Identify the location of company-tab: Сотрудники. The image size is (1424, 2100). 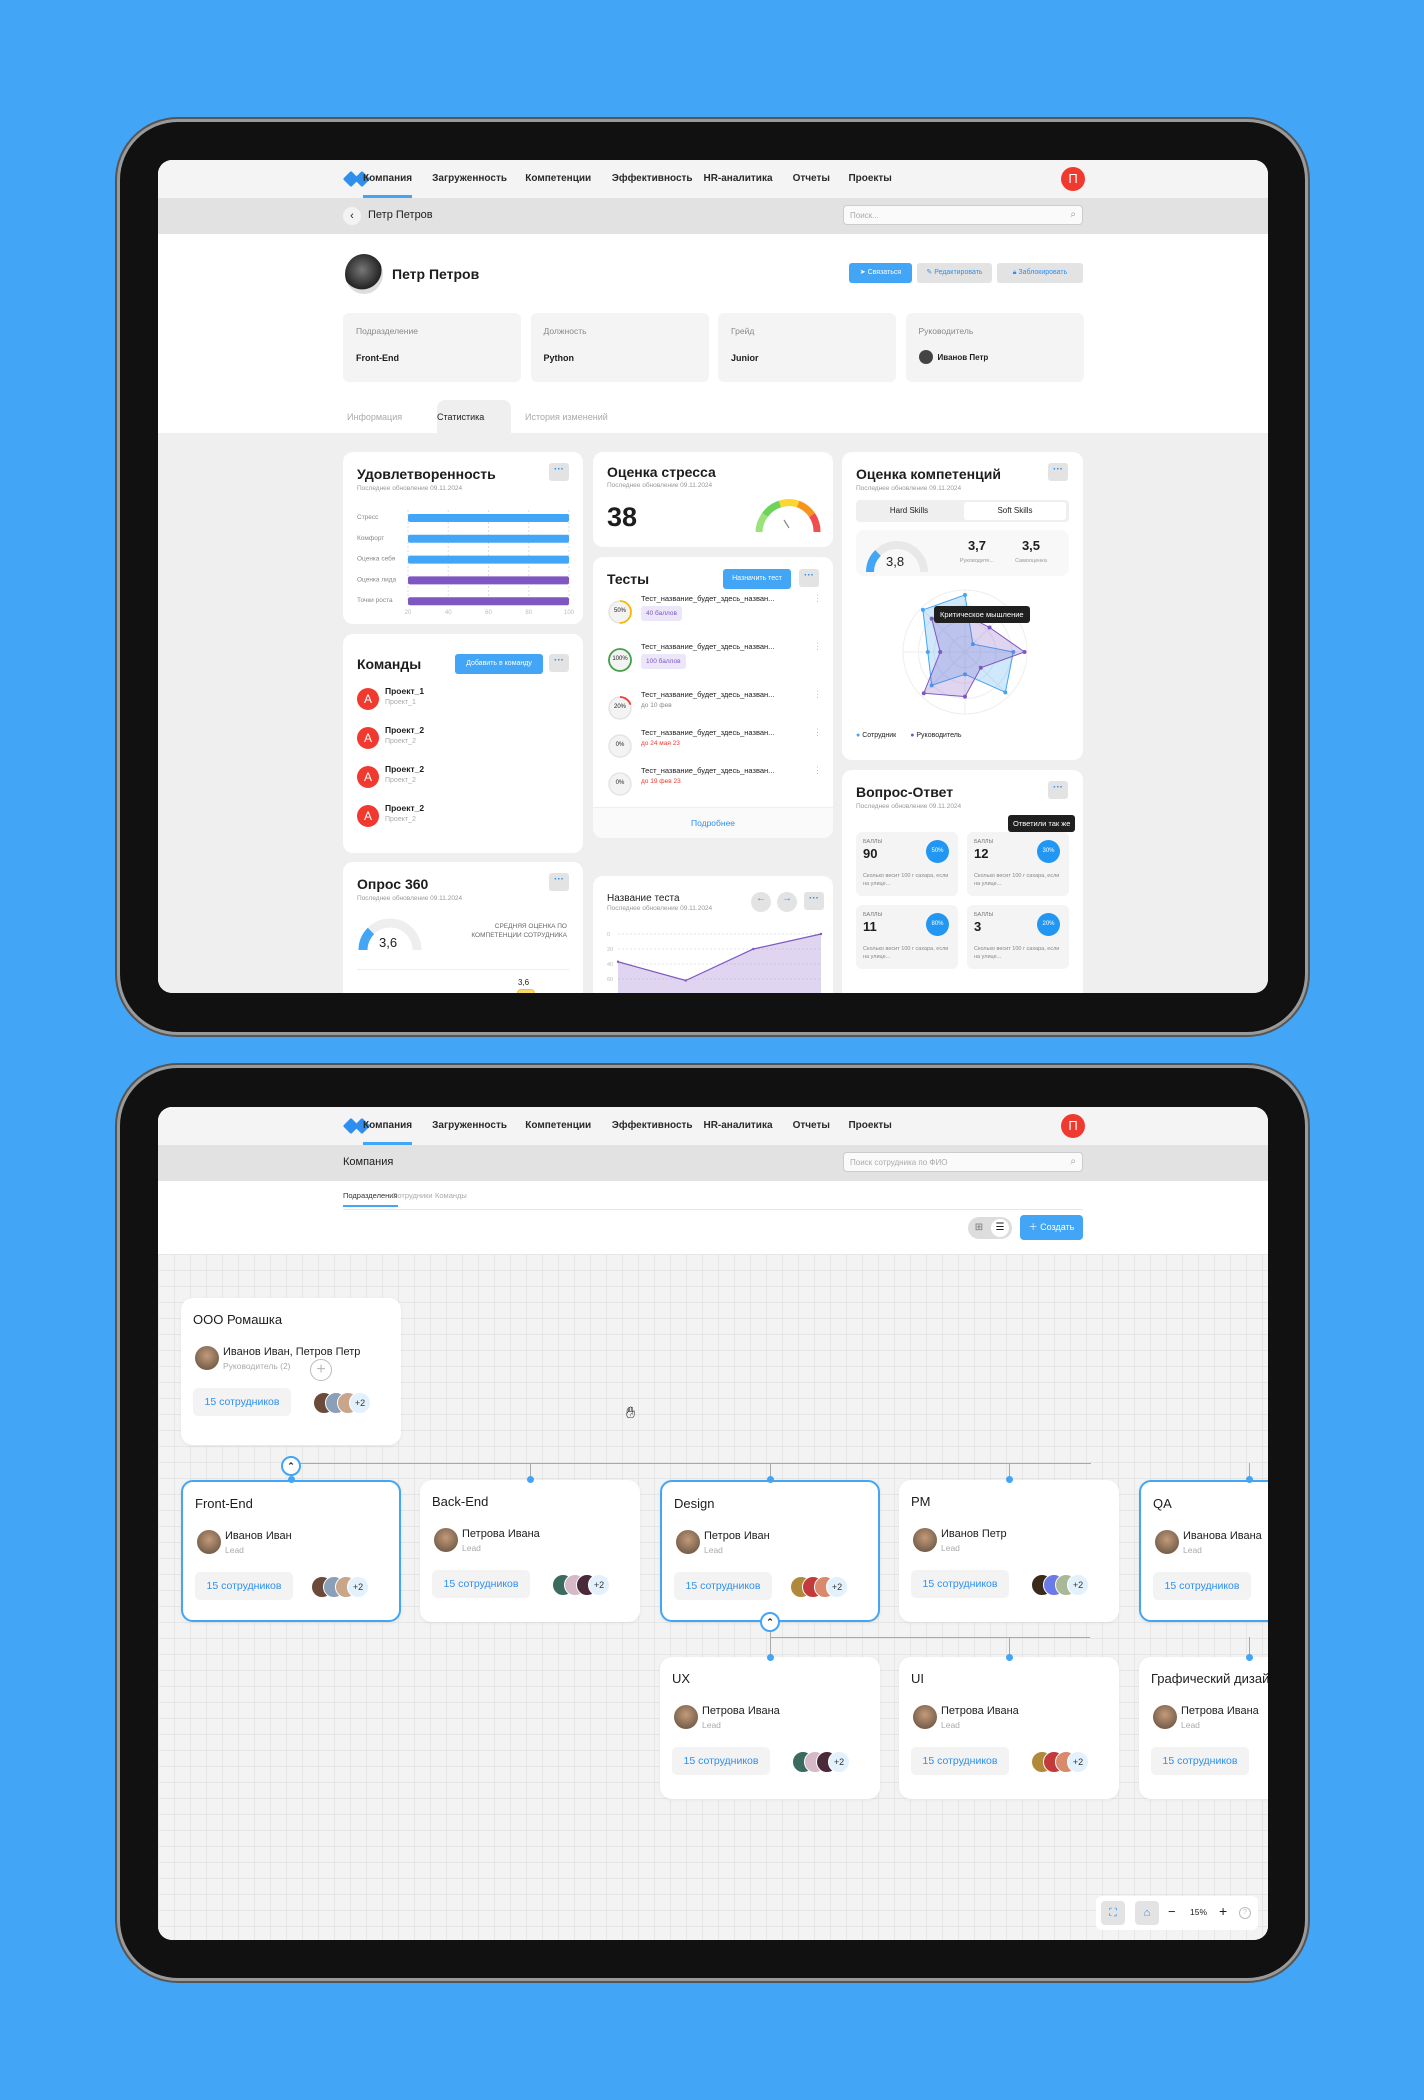
(412, 1195).